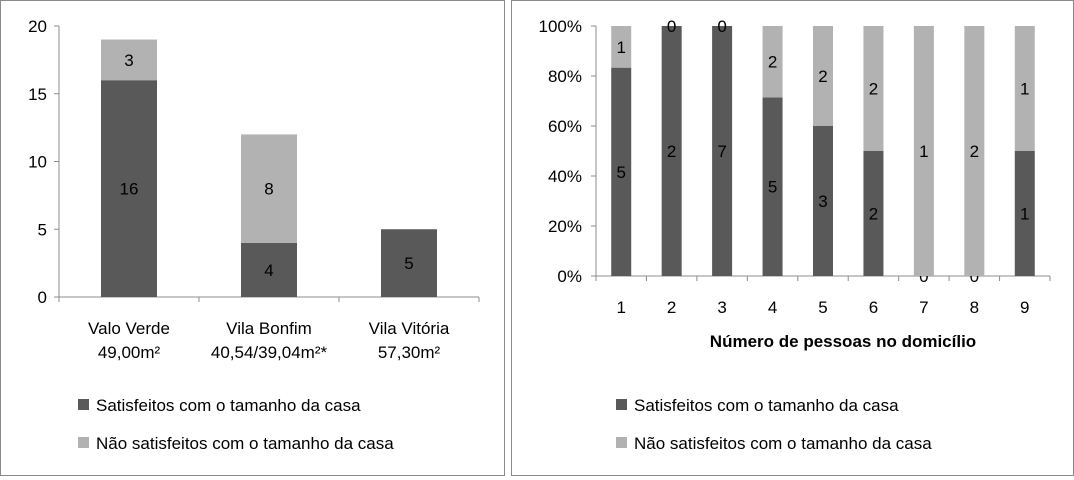  I want to click on y-tick-label: 40%, so click(565, 176).